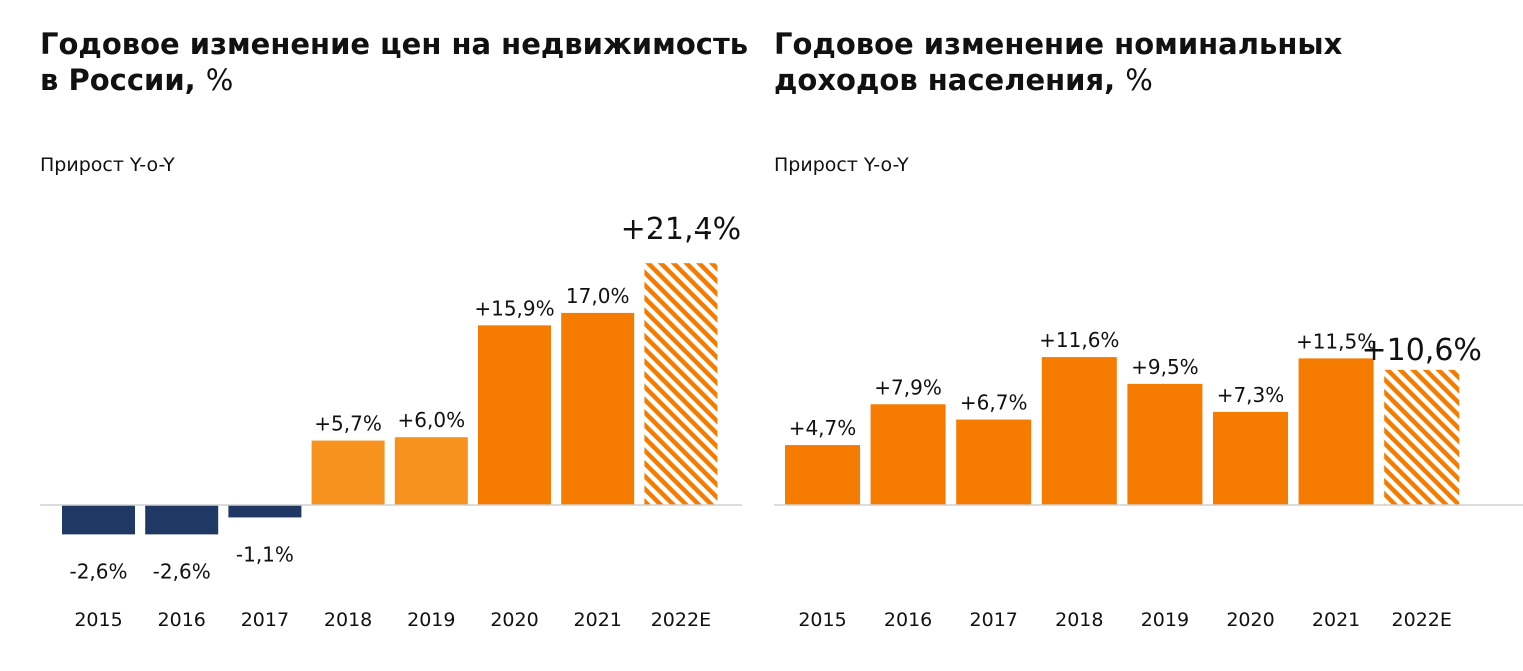  What do you see at coordinates (1251, 395) in the screenshot?
I see `data-label: +7,3%` at bounding box center [1251, 395].